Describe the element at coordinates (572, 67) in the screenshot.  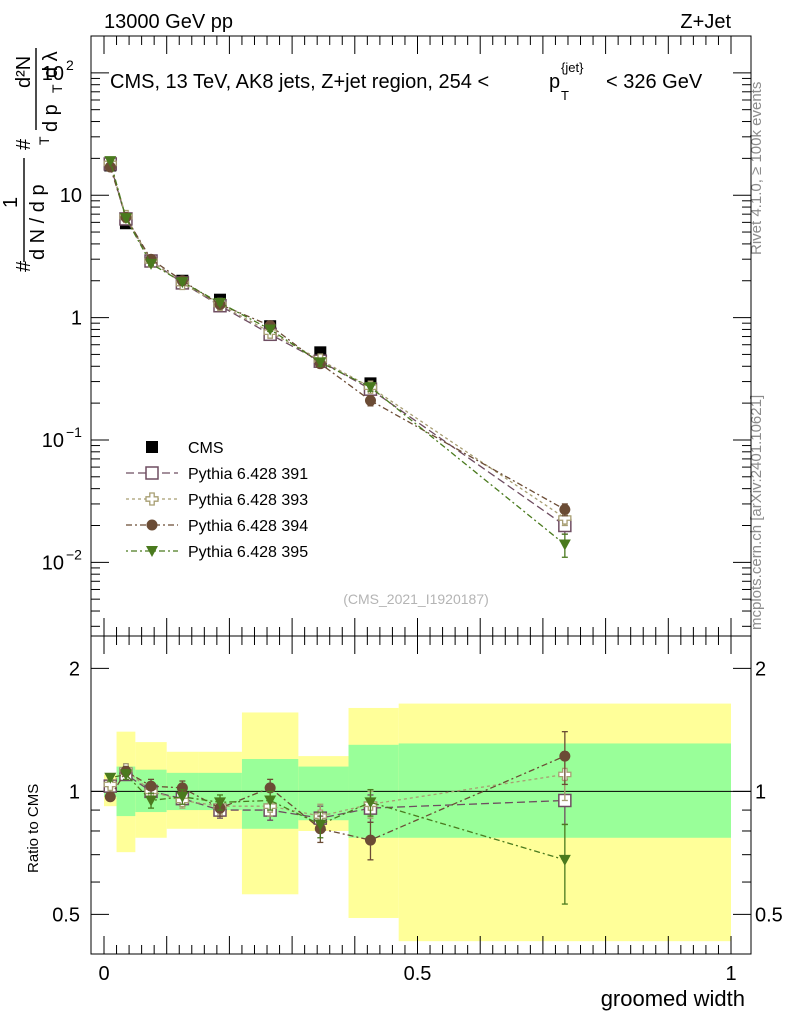
I see `main-title-pt-sup: {jet}` at that location.